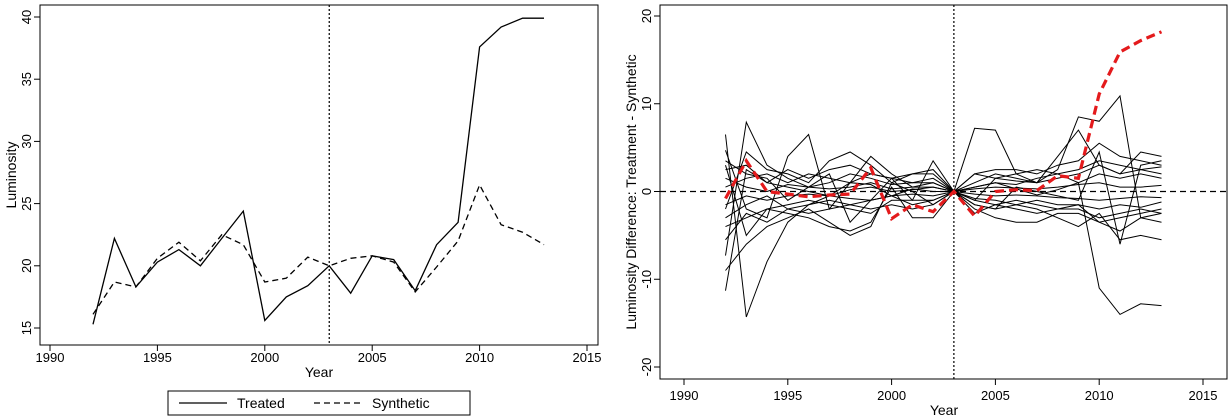 This screenshot has width=1230, height=419. I want to click on right-y-tick-label: -20, so click(646, 367).